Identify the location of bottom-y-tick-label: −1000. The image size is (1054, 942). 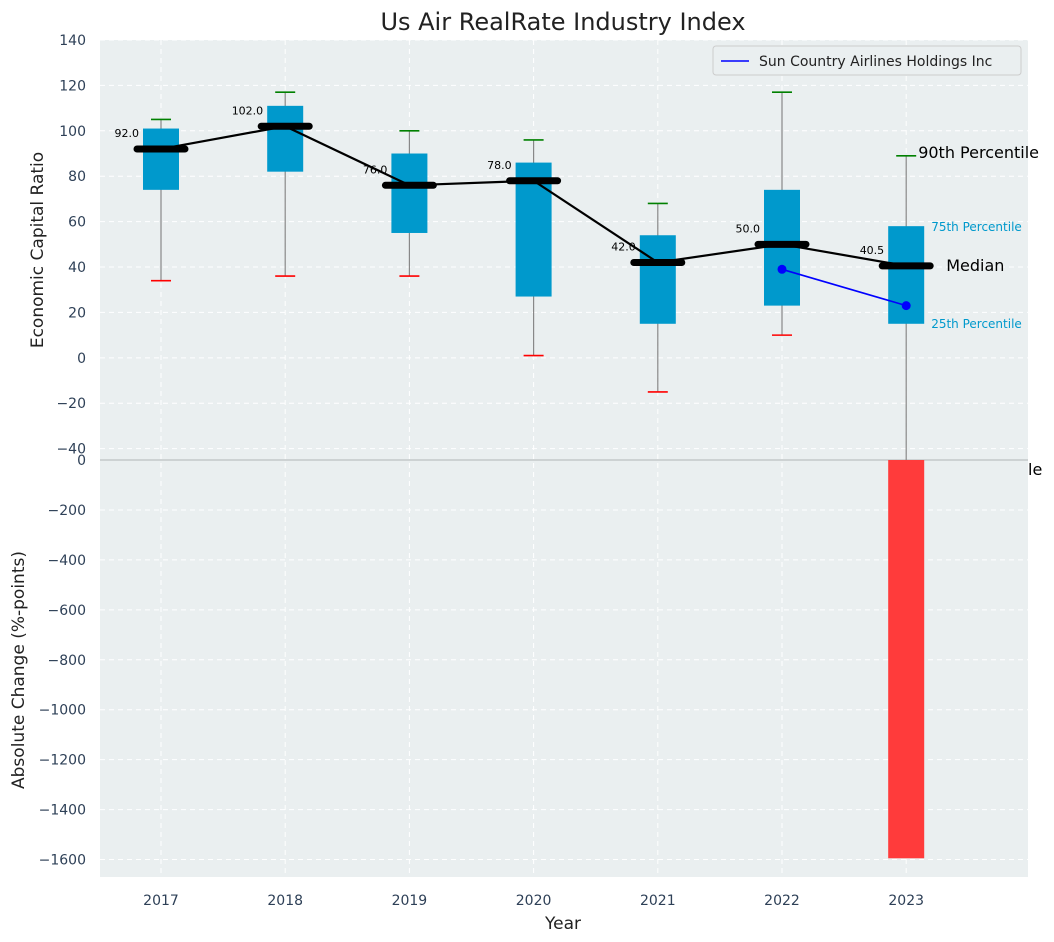
(62, 711).